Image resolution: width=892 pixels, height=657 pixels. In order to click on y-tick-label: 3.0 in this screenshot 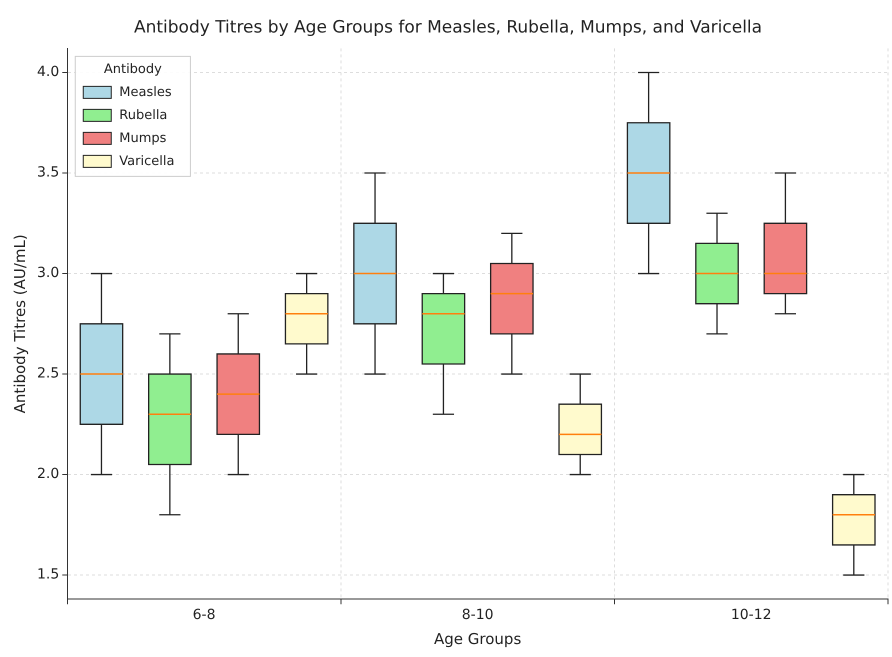, I will do `click(48, 273)`.